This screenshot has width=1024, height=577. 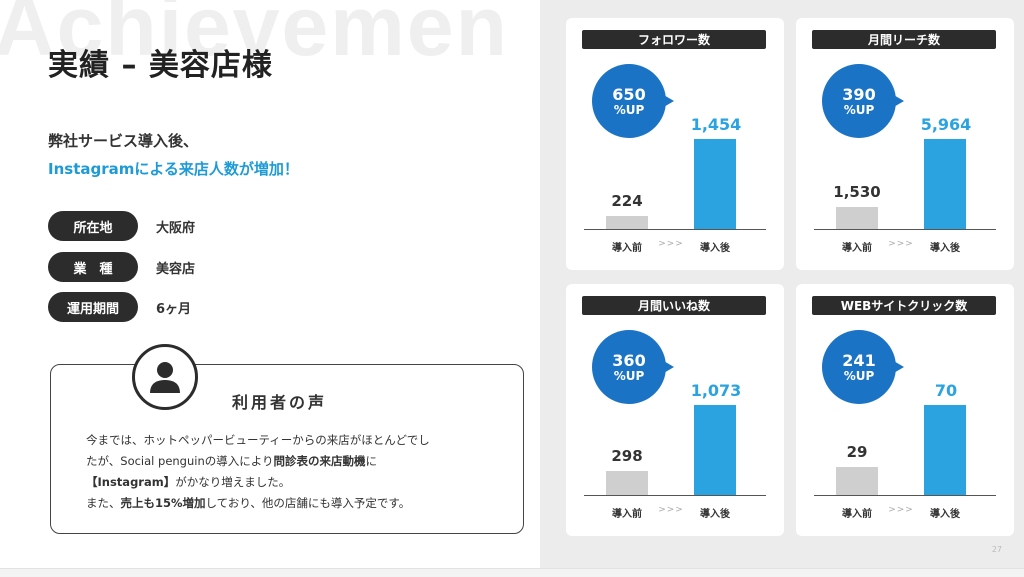 What do you see at coordinates (996, 549) in the screenshot?
I see `page-number: 27` at bounding box center [996, 549].